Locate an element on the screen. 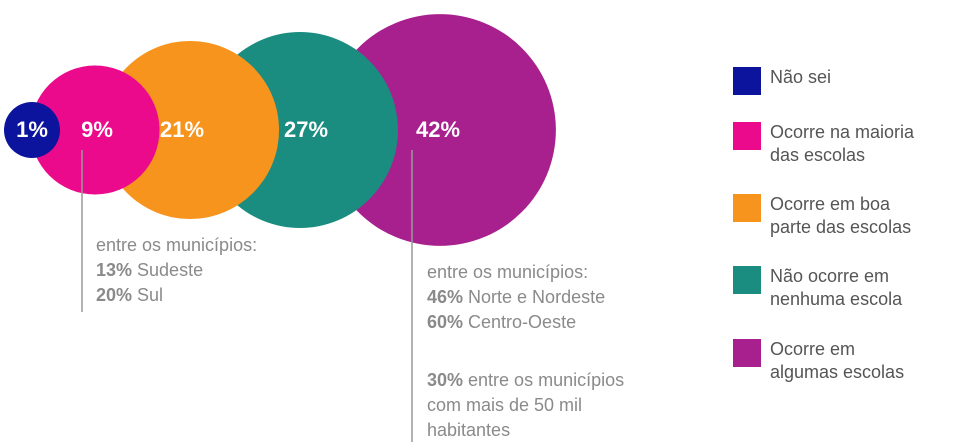 This screenshot has width=971, height=447. annotation-value: 46% is located at coordinates (445, 297).